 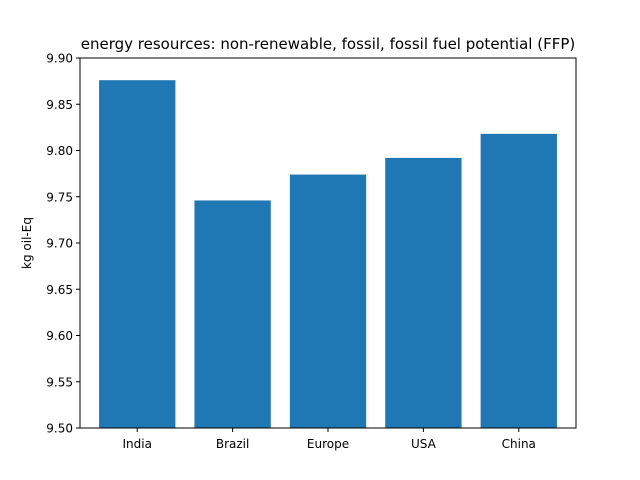 I want to click on x-tick-label: India, so click(x=137, y=444).